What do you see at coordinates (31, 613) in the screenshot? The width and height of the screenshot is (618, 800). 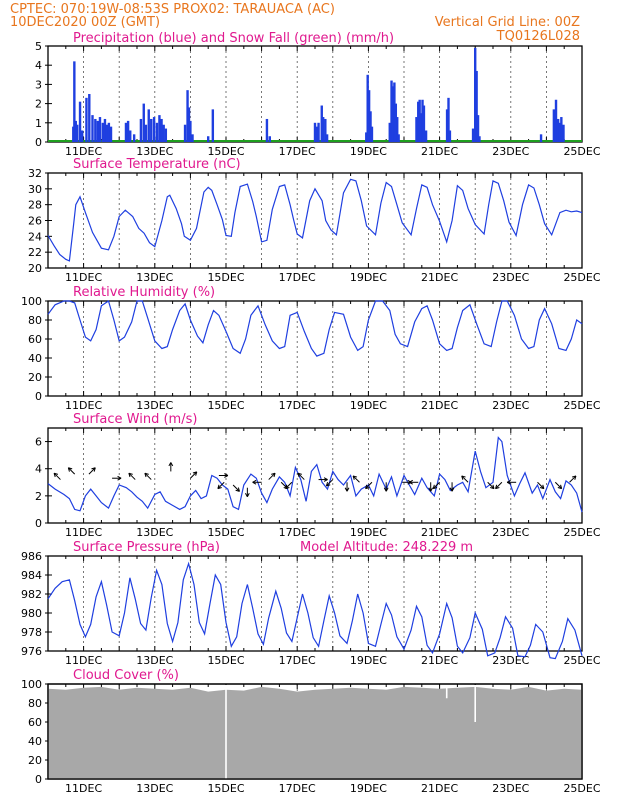 I see `y-tick-label: 980` at bounding box center [31, 613].